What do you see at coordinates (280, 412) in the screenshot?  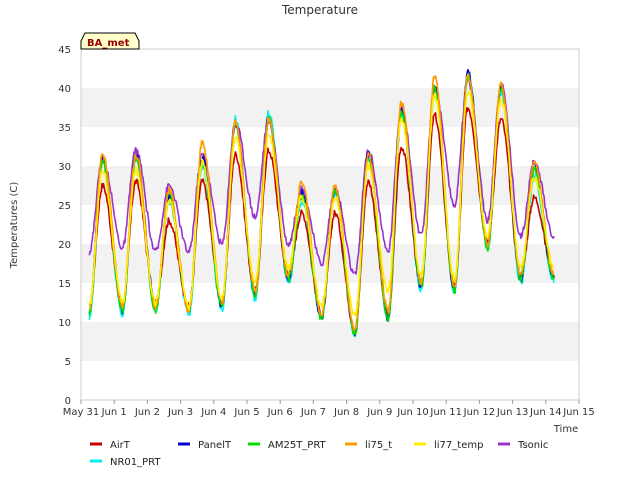 I see `x-tick-label: Jun 6` at bounding box center [280, 412].